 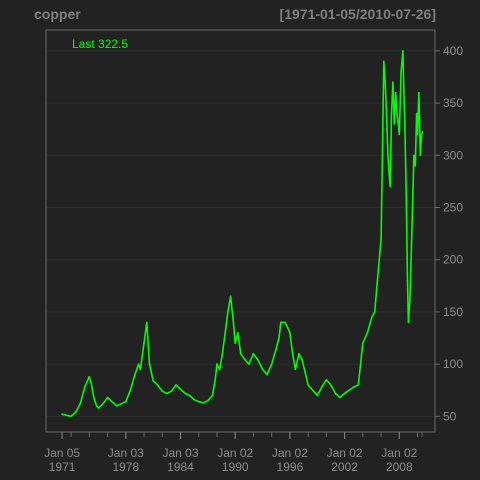 What do you see at coordinates (453, 260) in the screenshot?
I see `y-tick-label: 200` at bounding box center [453, 260].